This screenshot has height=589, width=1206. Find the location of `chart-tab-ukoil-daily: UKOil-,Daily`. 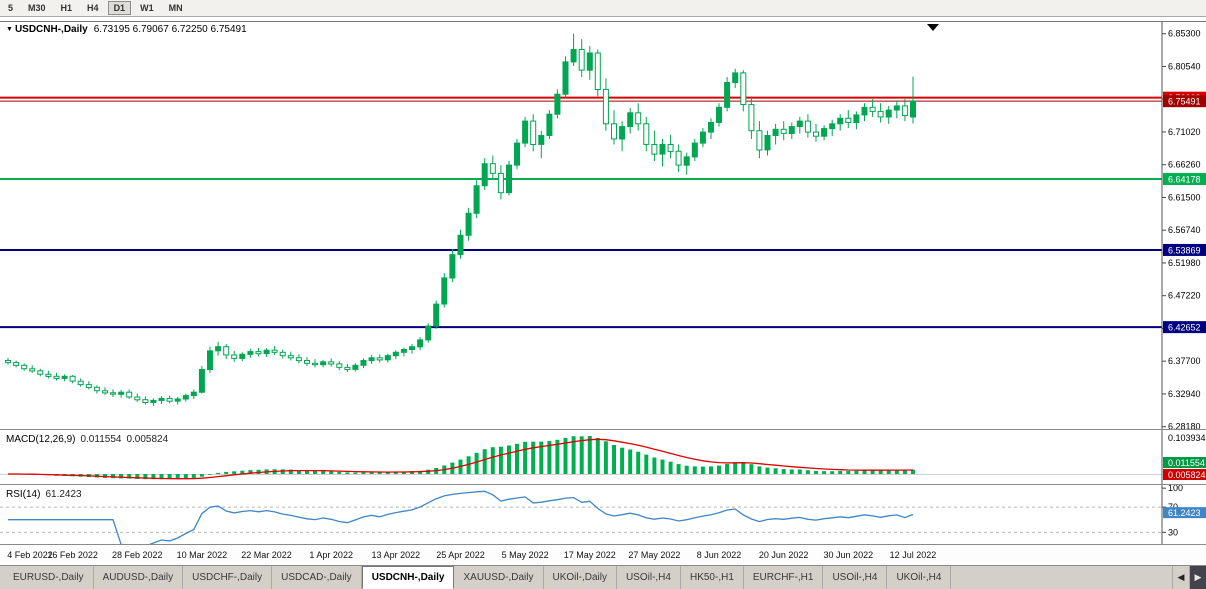

chart-tab-ukoil-daily: UKOil-,Daily is located at coordinates (580, 577).